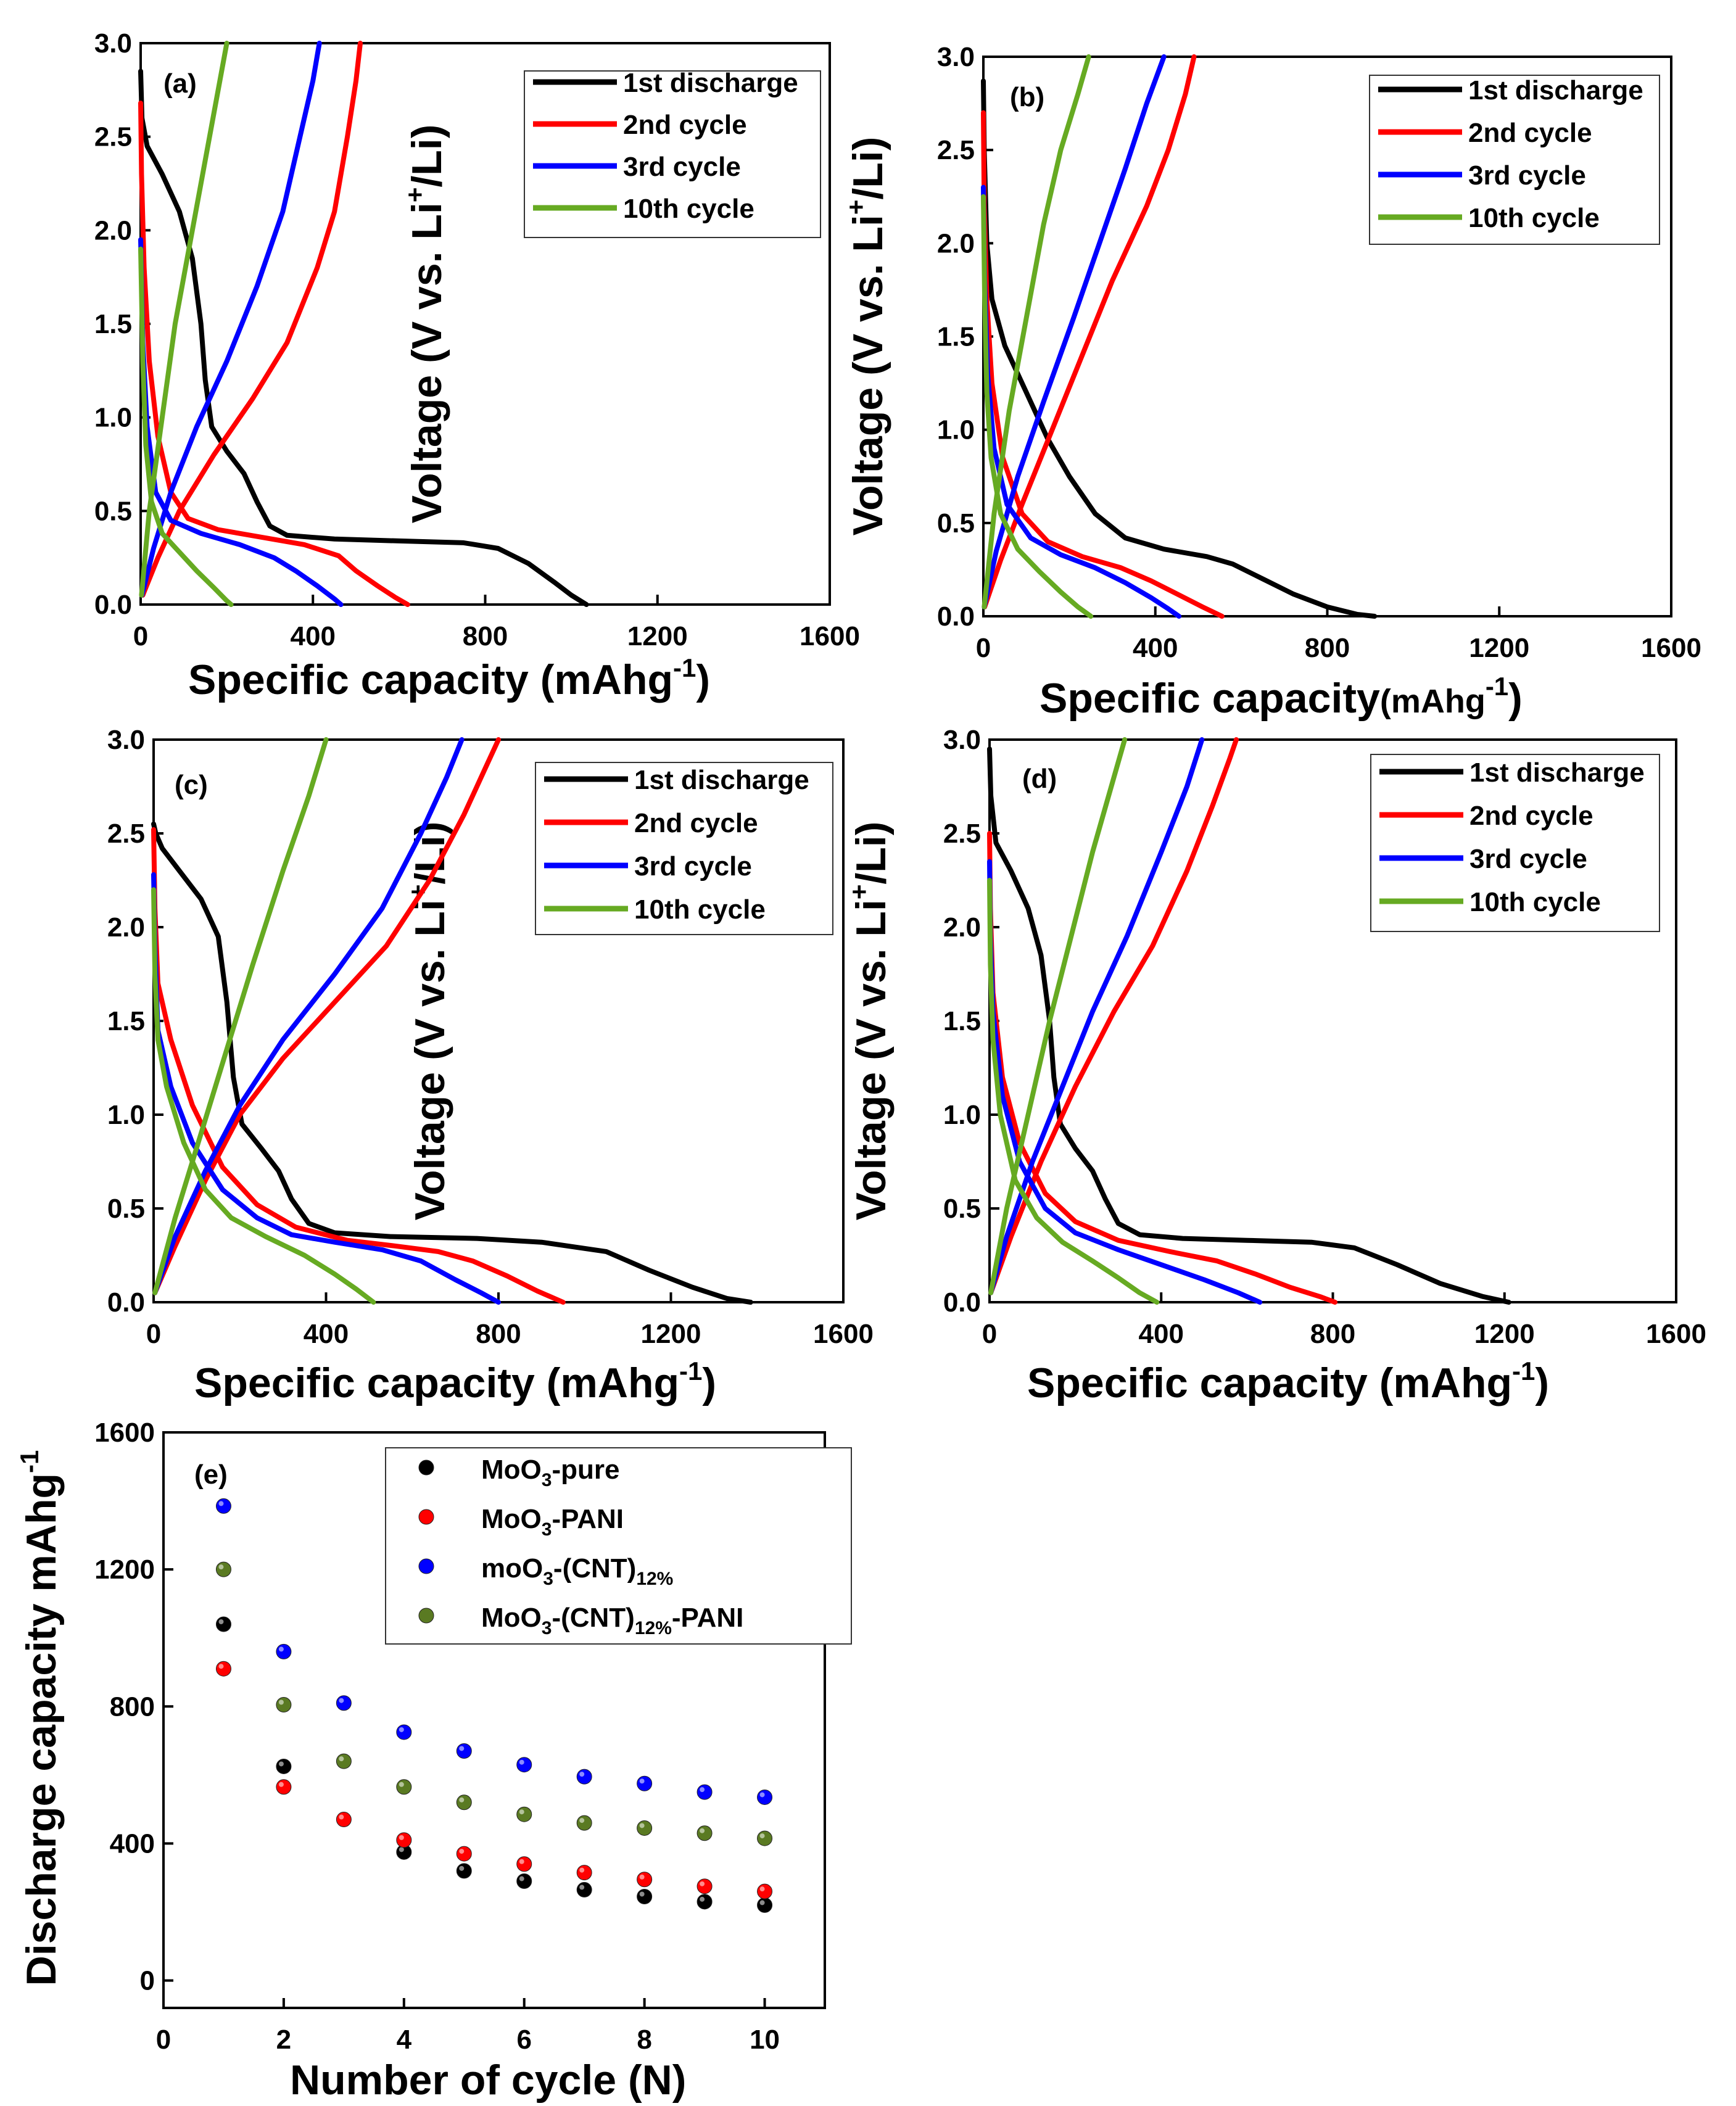 The height and width of the screenshot is (2106, 1736). I want to click on legend-entry: MoO3-PANI, so click(552, 1522).